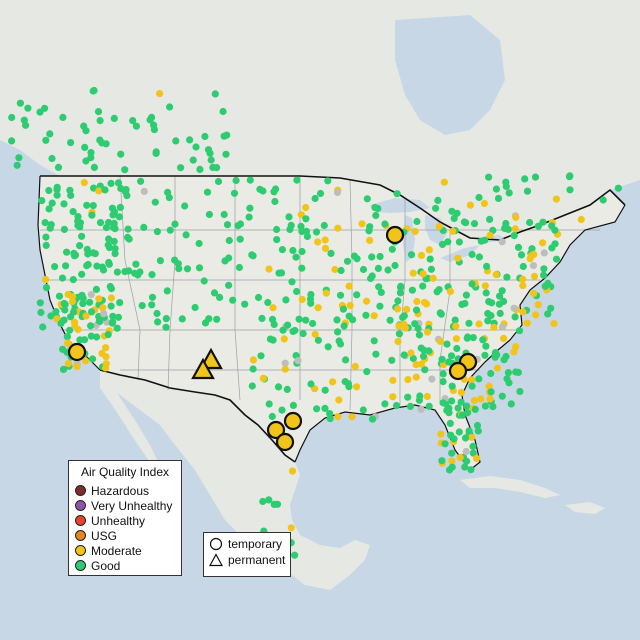  What do you see at coordinates (235, 480) in the screenshot?
I see `mexico-landmass` at bounding box center [235, 480].